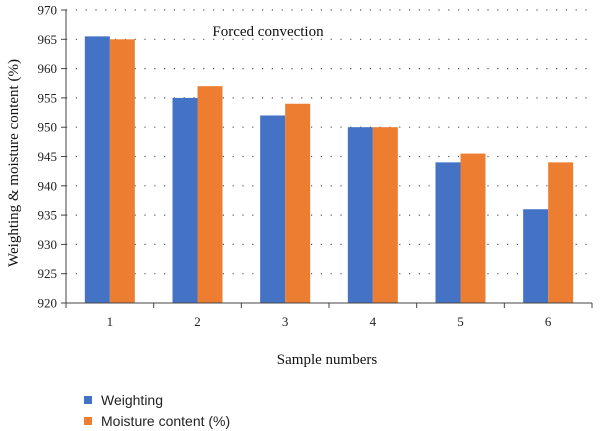 This screenshot has height=431, width=600. I want to click on legend-label-weighting: Weighting, so click(132, 399).